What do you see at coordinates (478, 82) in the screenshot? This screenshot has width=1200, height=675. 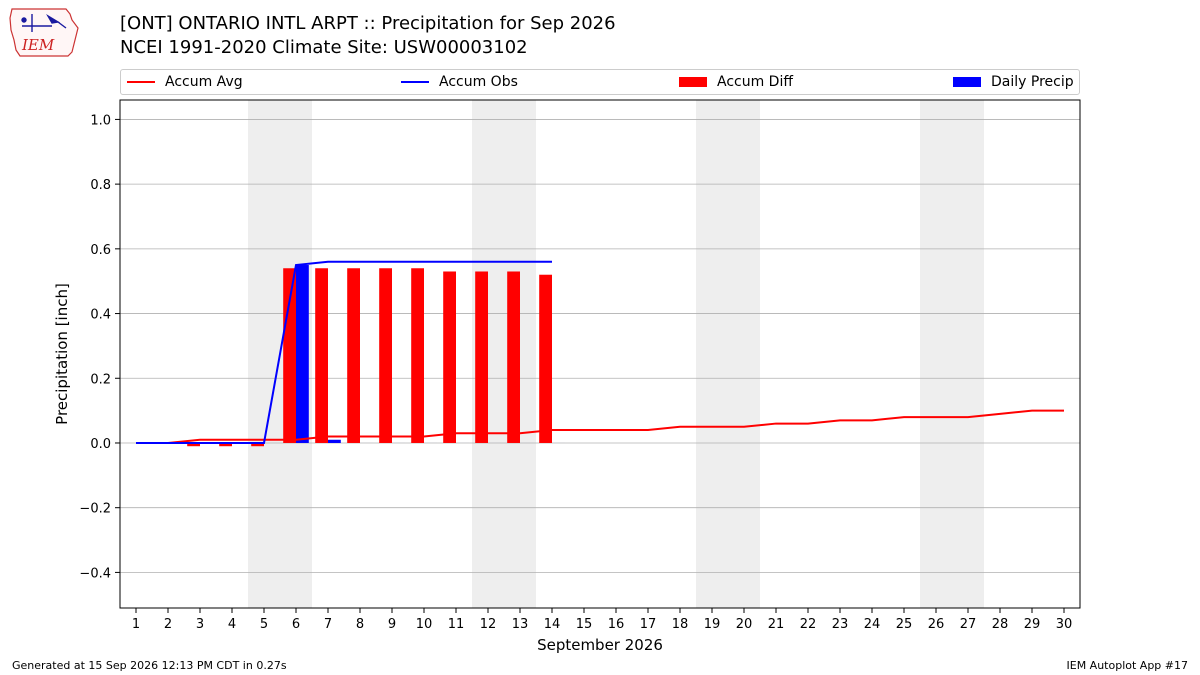 I see `legend-label: Accum Obs` at bounding box center [478, 82].